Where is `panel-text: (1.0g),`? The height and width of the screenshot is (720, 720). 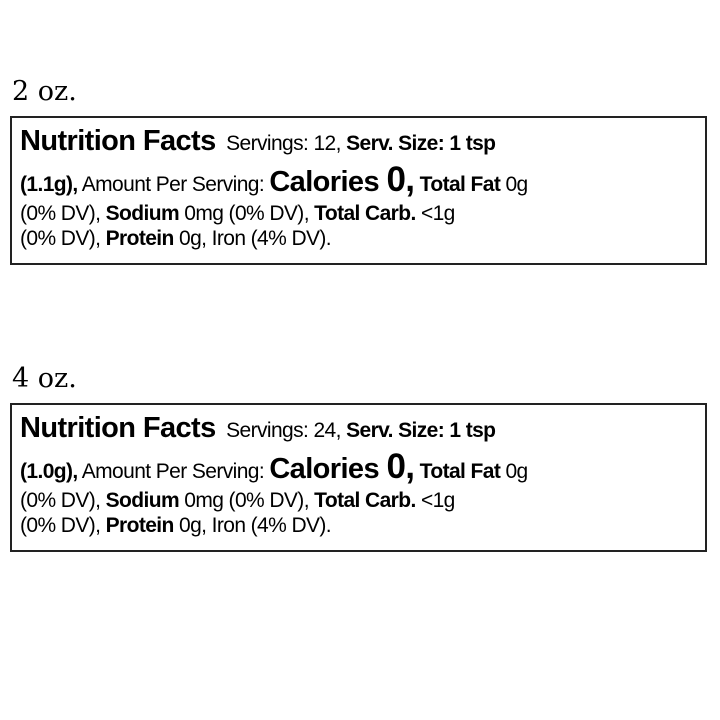
panel-text: (1.0g), is located at coordinates (49, 471).